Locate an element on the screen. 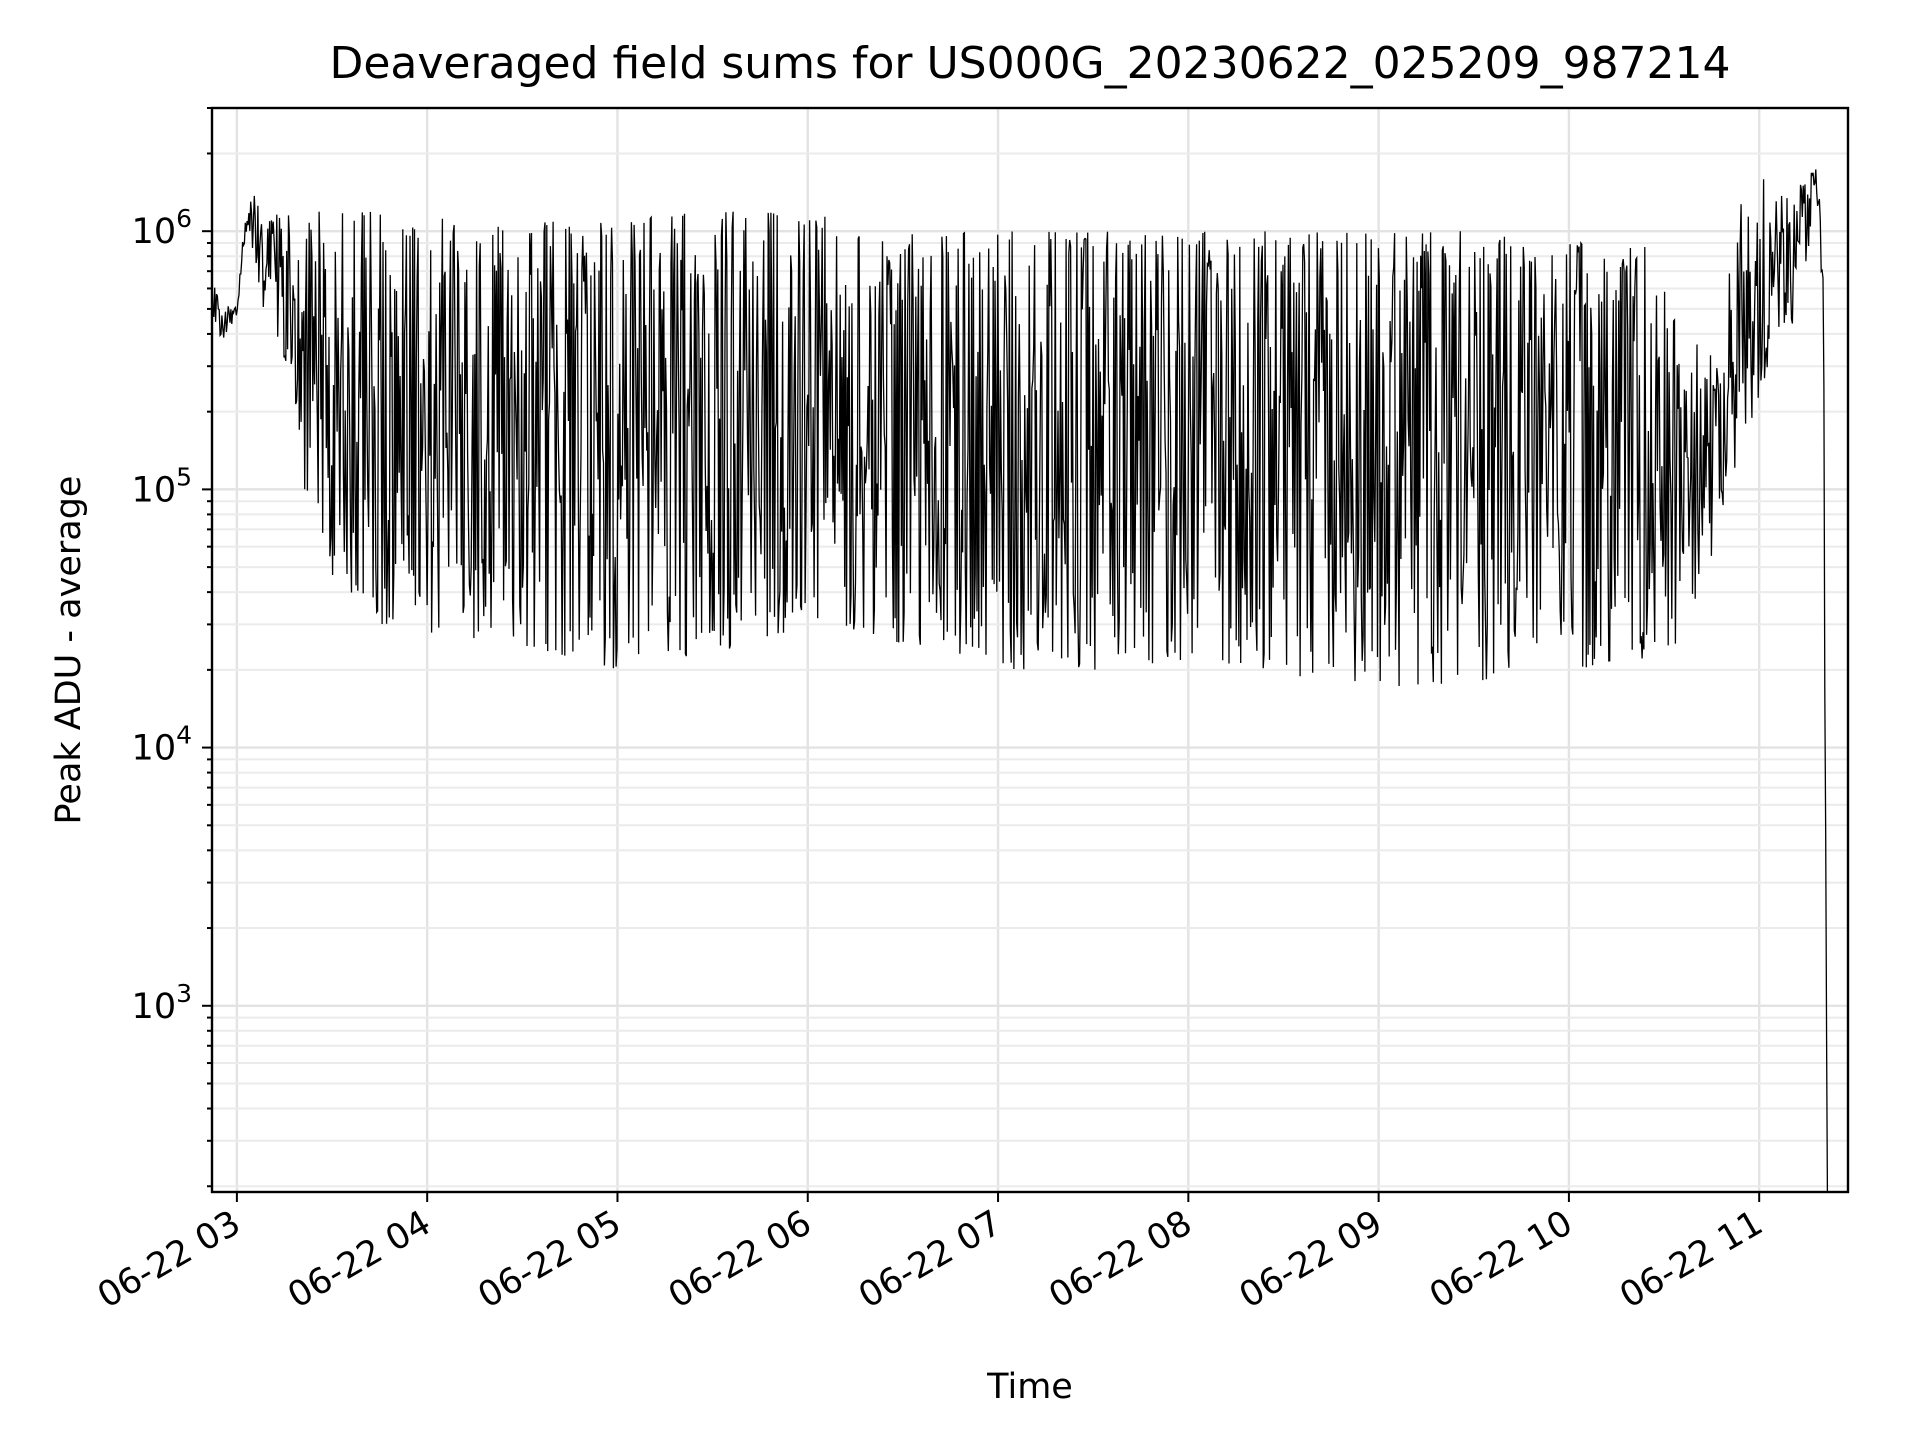 Image resolution: width=1920 pixels, height=1440 pixels. y-tick-label: 10³ is located at coordinates (162, 1003).